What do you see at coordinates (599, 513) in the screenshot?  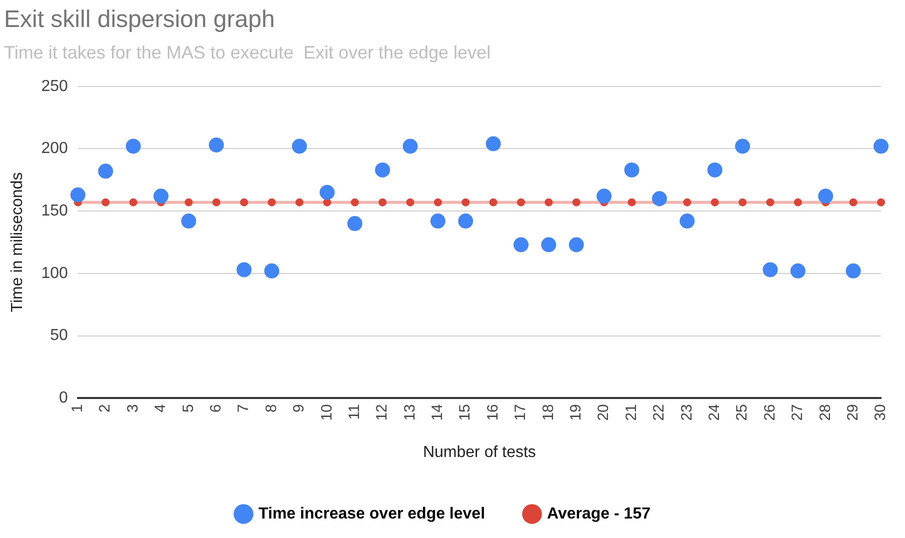 I see `legend-label: Average - 157` at bounding box center [599, 513].